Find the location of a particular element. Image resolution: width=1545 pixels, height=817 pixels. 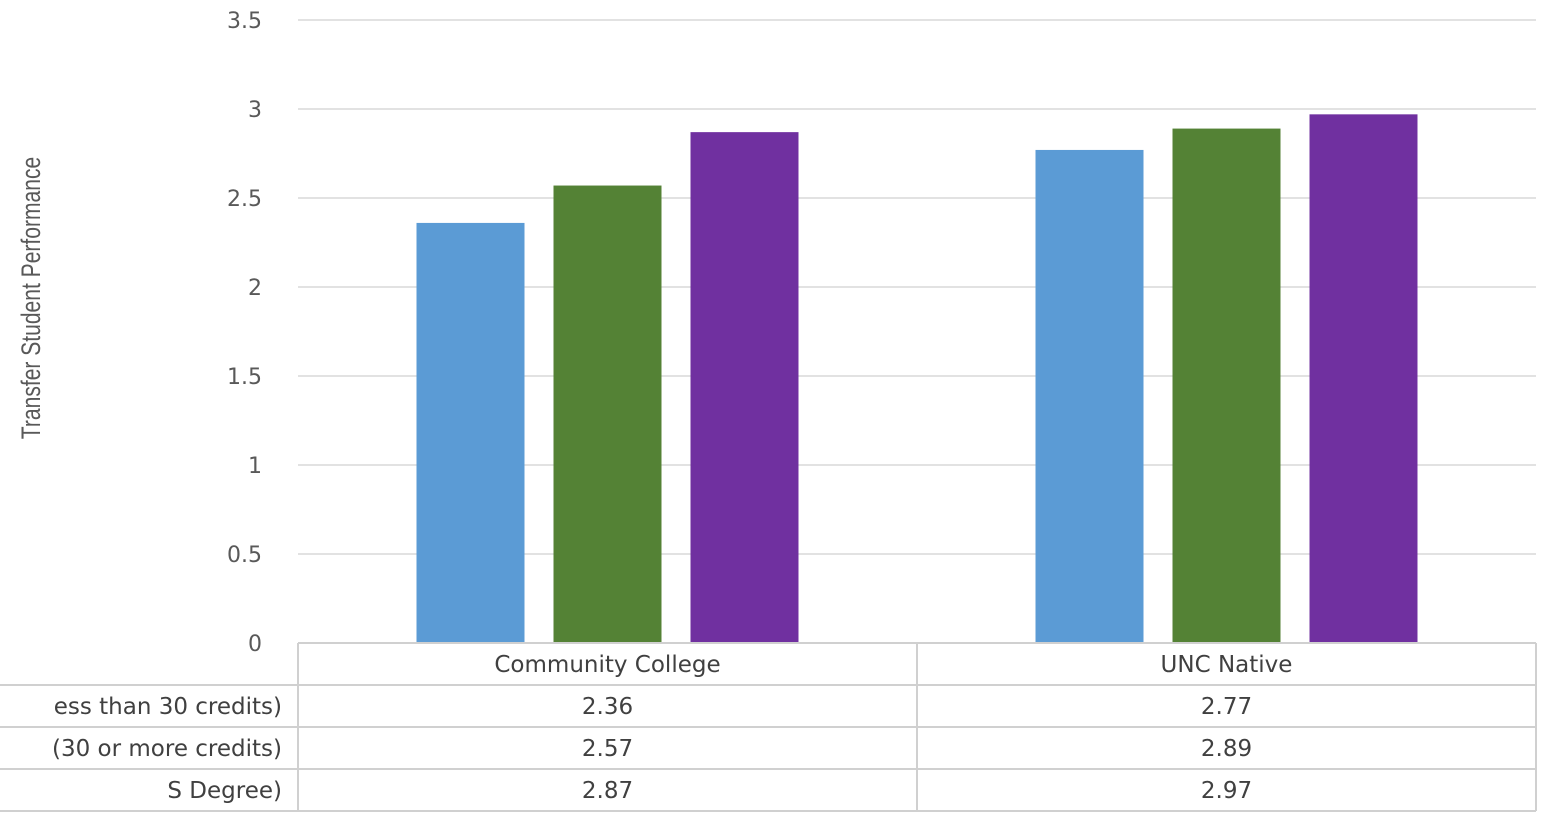

data-value-label: 2.89 is located at coordinates (1226, 749).